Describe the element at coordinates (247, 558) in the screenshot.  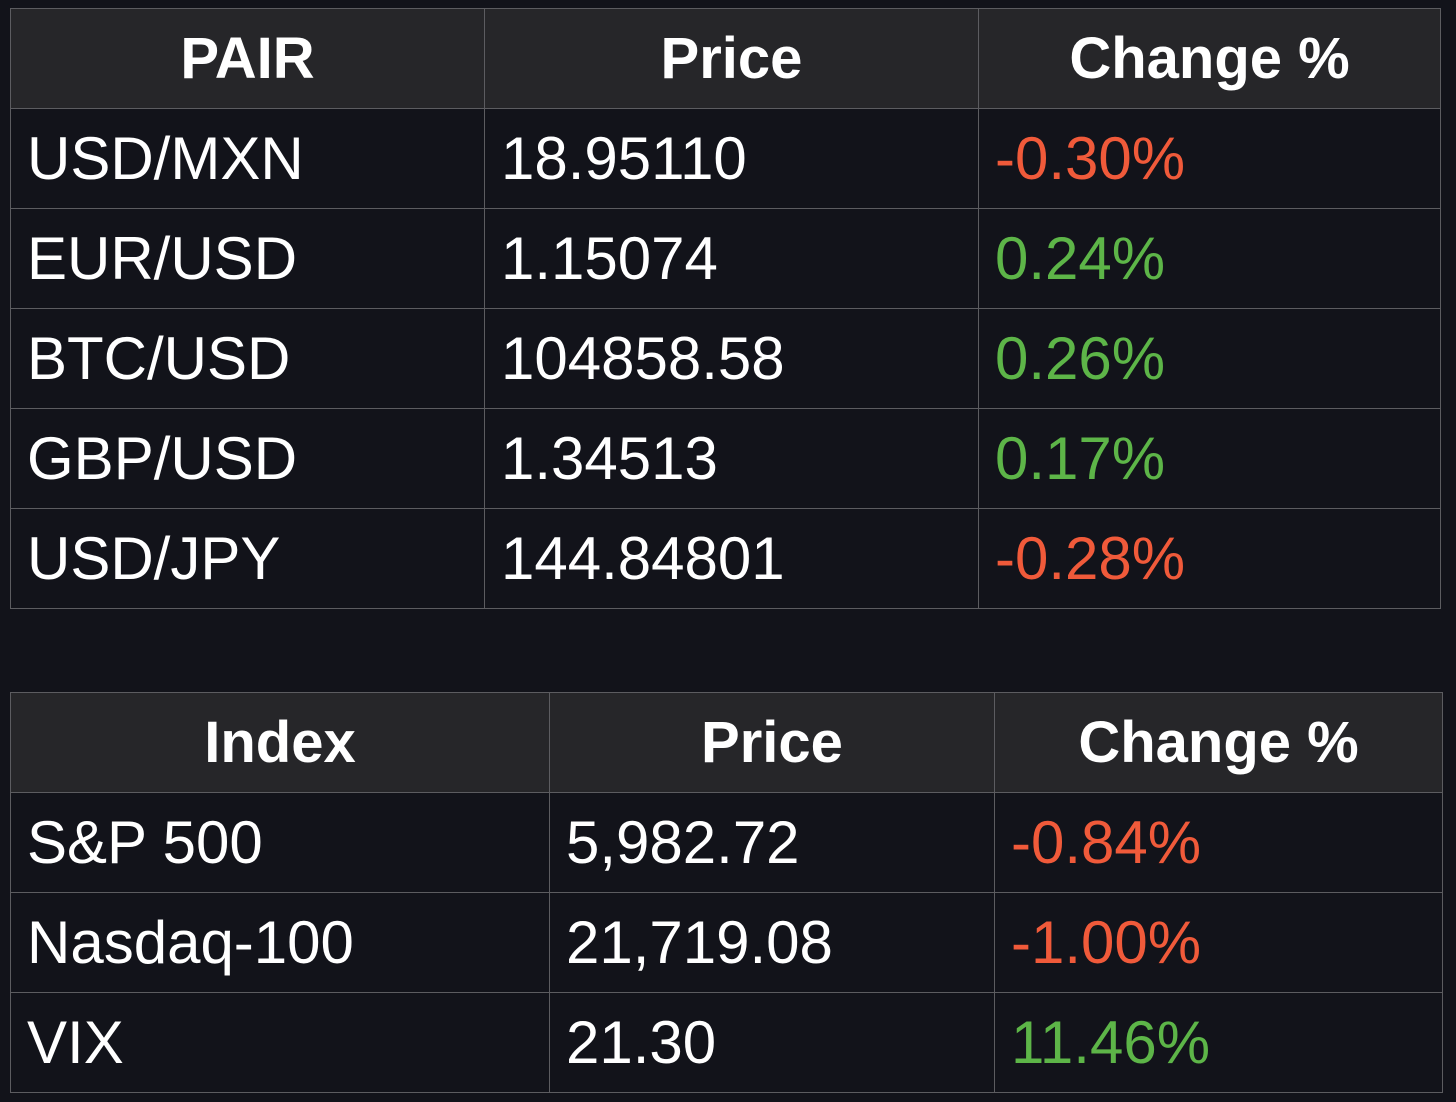
I see `pair-cell: USD/JPY` at that location.